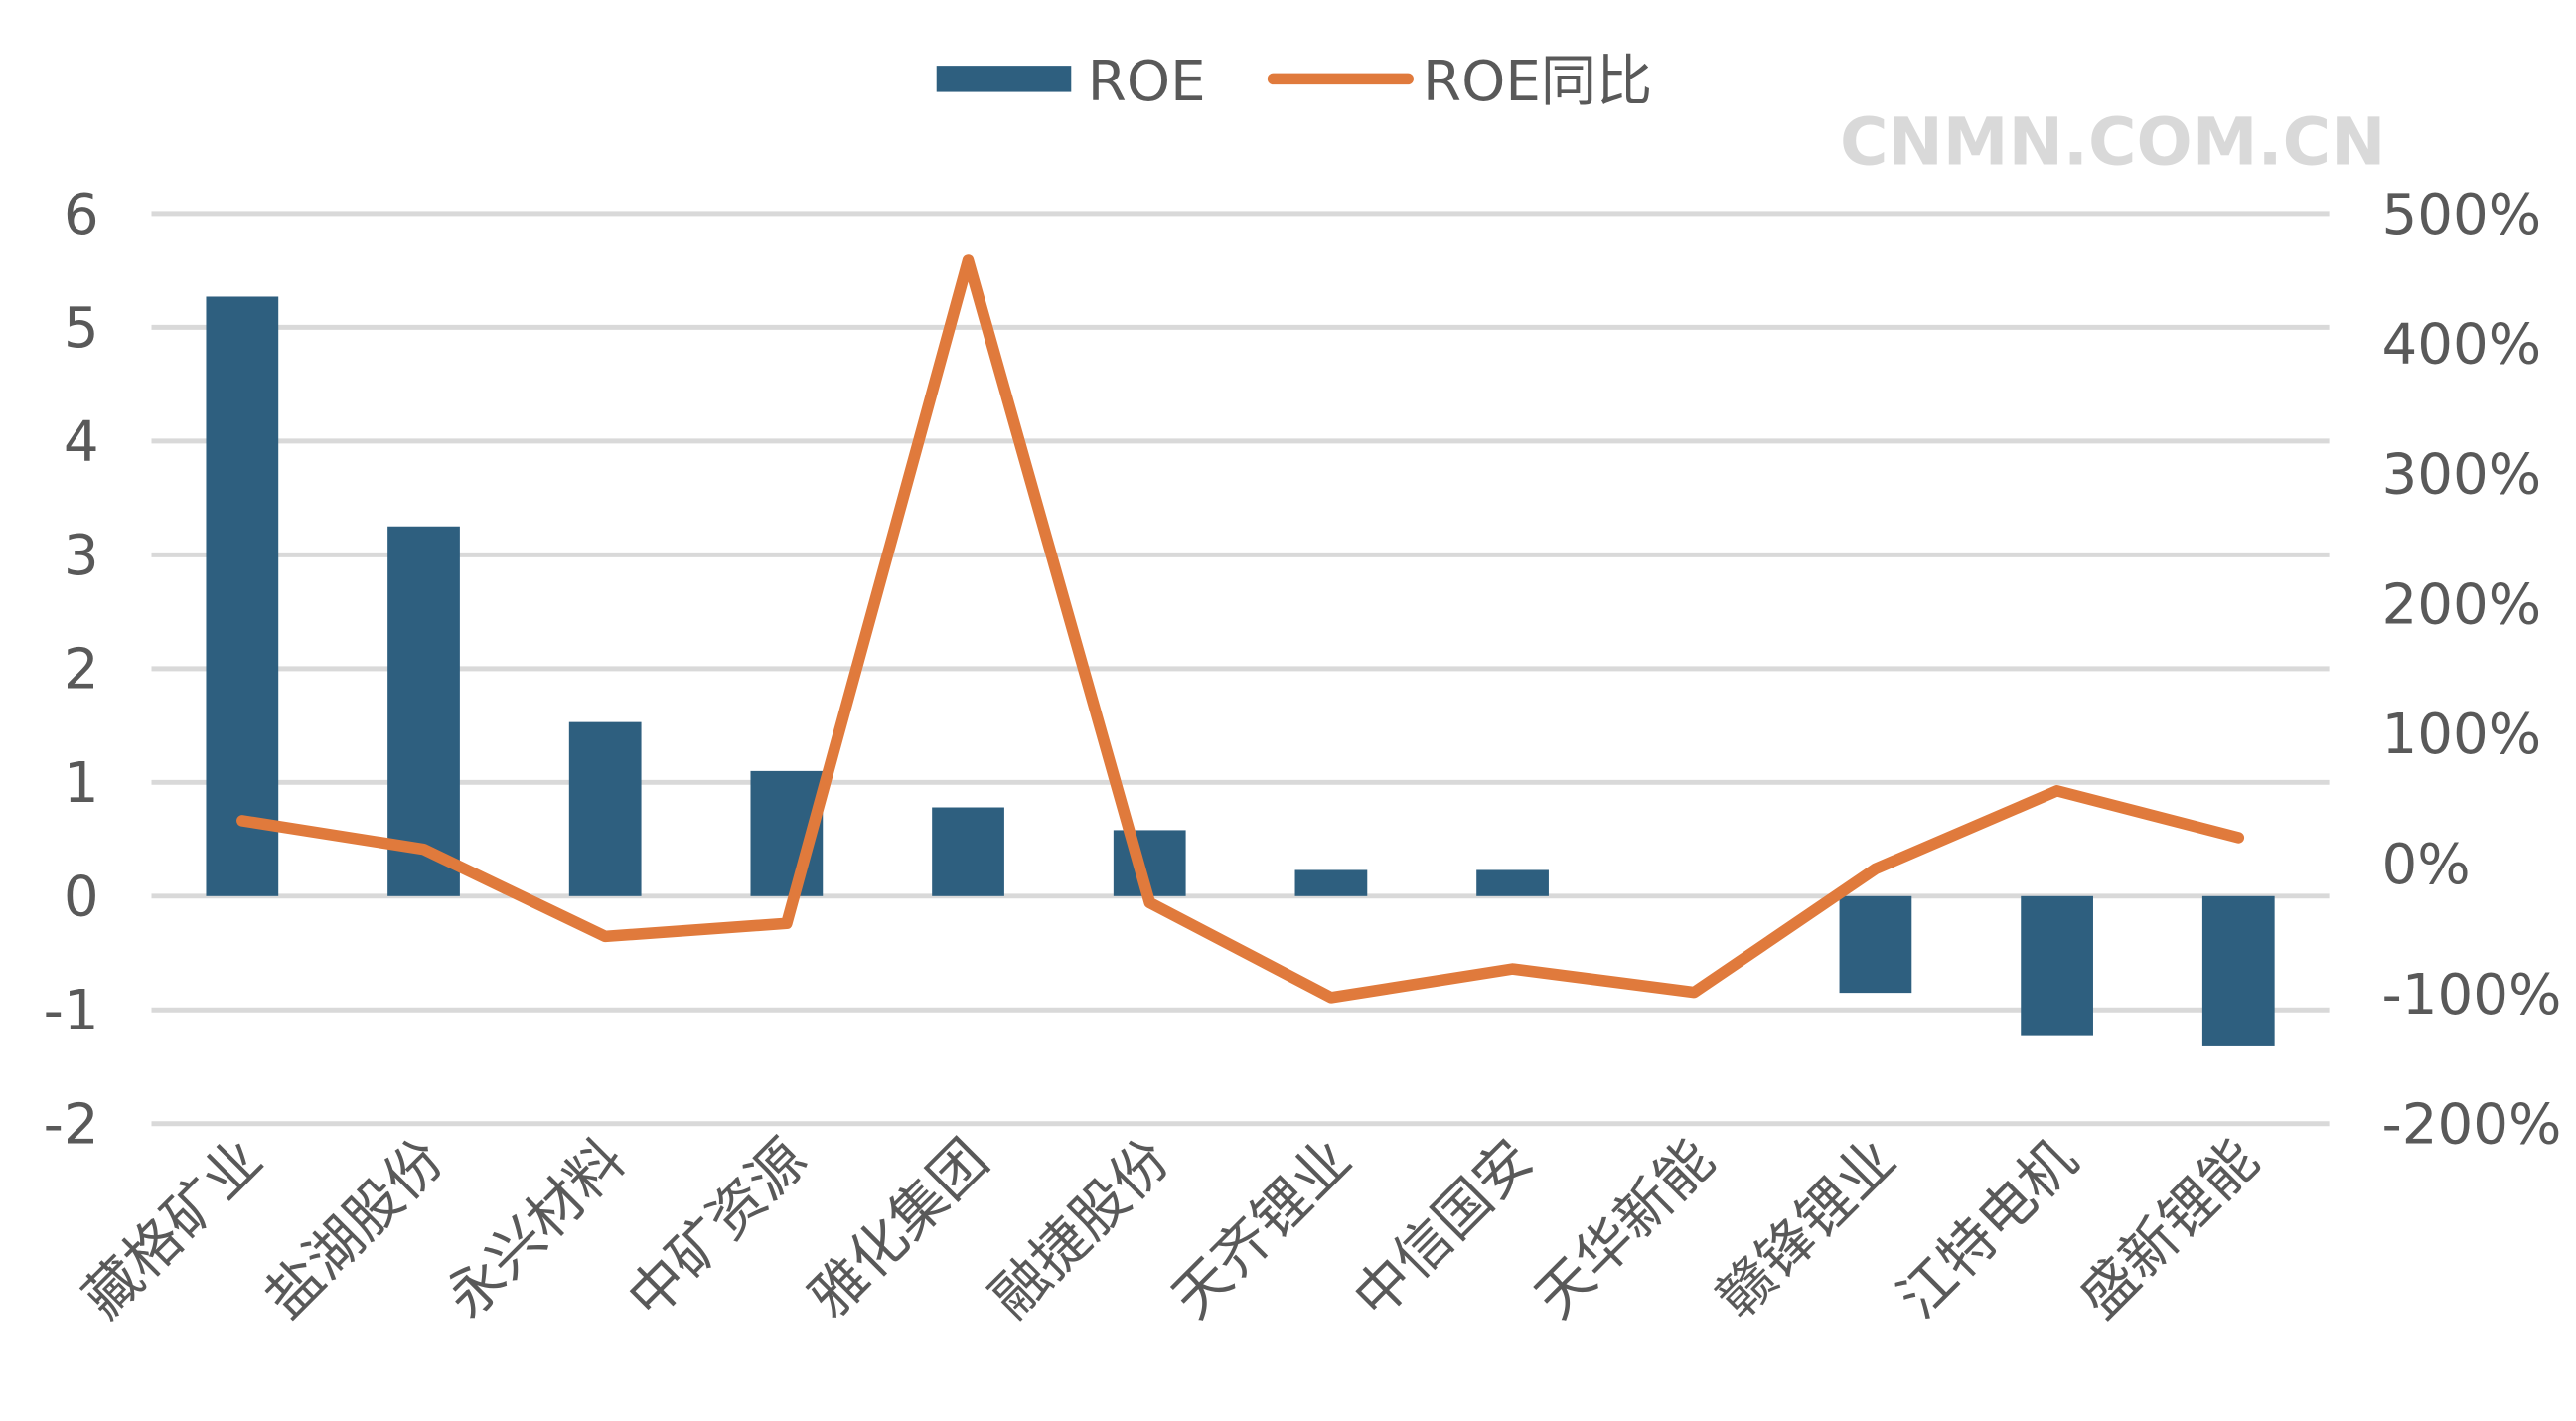 The width and height of the screenshot is (2576, 1421). I want to click on category-label: 永兴材料, so click(536, 1229).